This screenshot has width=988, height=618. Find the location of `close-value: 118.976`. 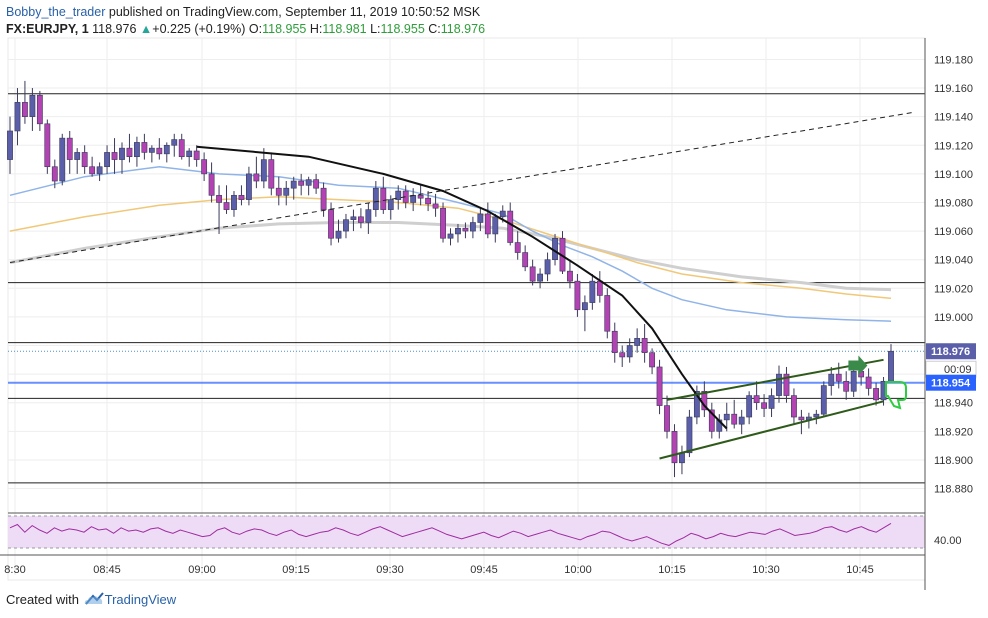

close-value: 118.976 is located at coordinates (463, 29).